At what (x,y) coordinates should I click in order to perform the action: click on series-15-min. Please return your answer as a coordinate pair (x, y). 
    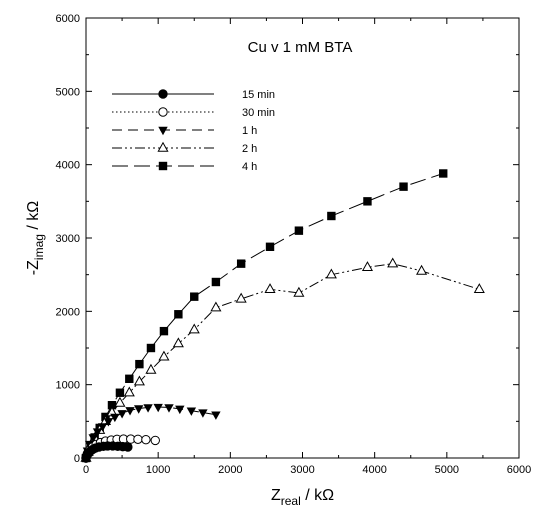
    Looking at the image, I should click on (107, 452).